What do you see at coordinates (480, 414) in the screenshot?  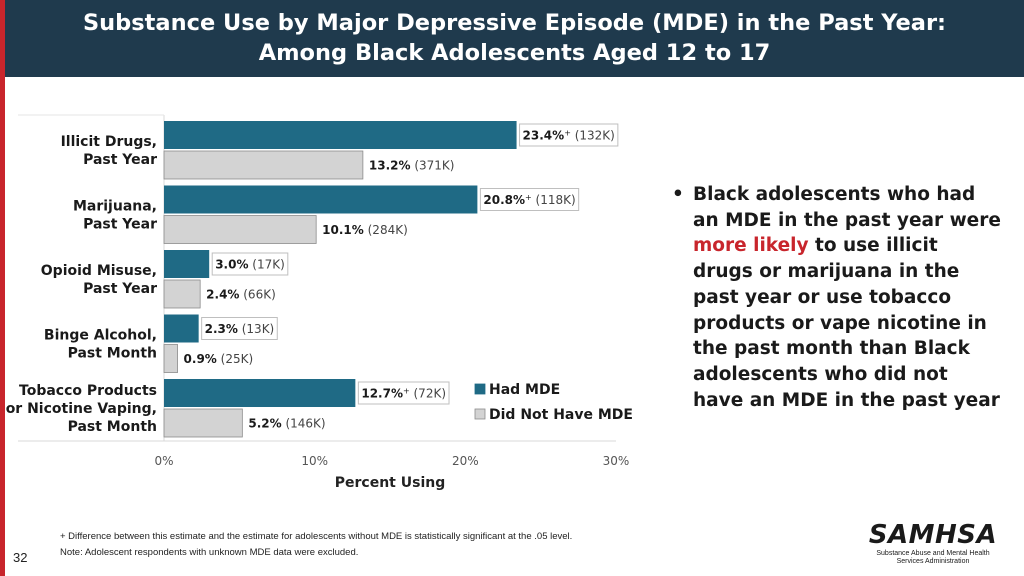 I see `legend-swatch-no-mde` at bounding box center [480, 414].